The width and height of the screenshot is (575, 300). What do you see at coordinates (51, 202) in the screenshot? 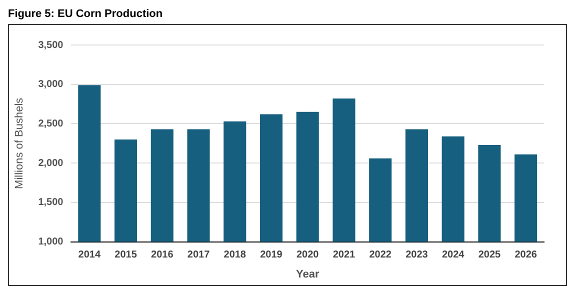
I see `y-tick-label: 1,500` at bounding box center [51, 202].